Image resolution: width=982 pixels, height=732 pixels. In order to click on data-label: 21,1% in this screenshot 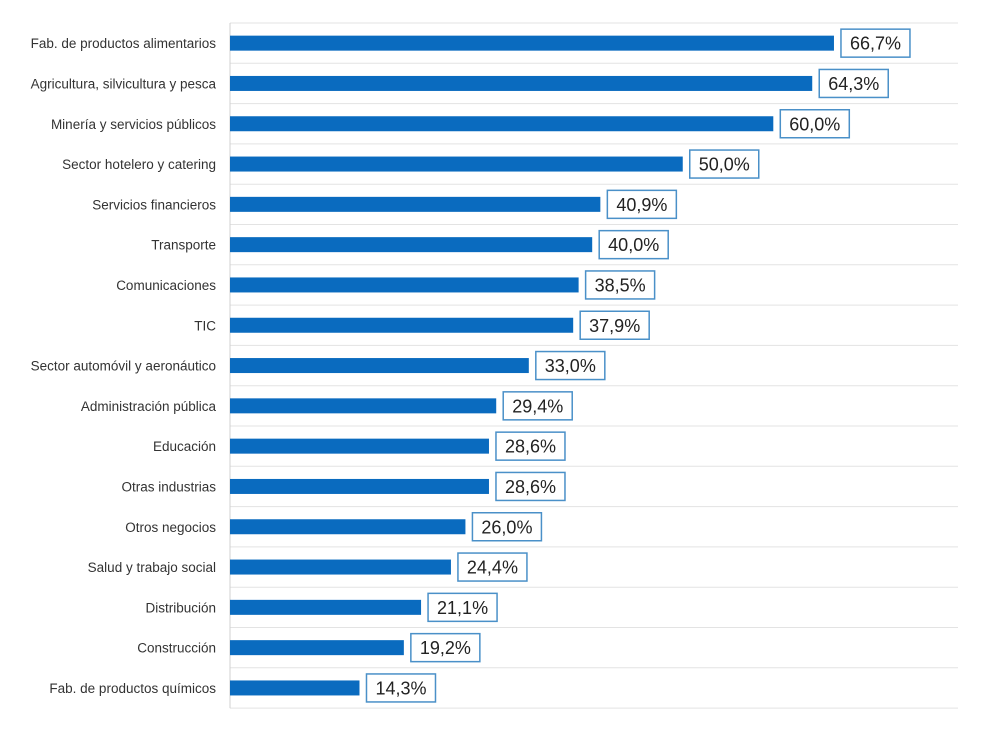, I will do `click(462, 608)`.